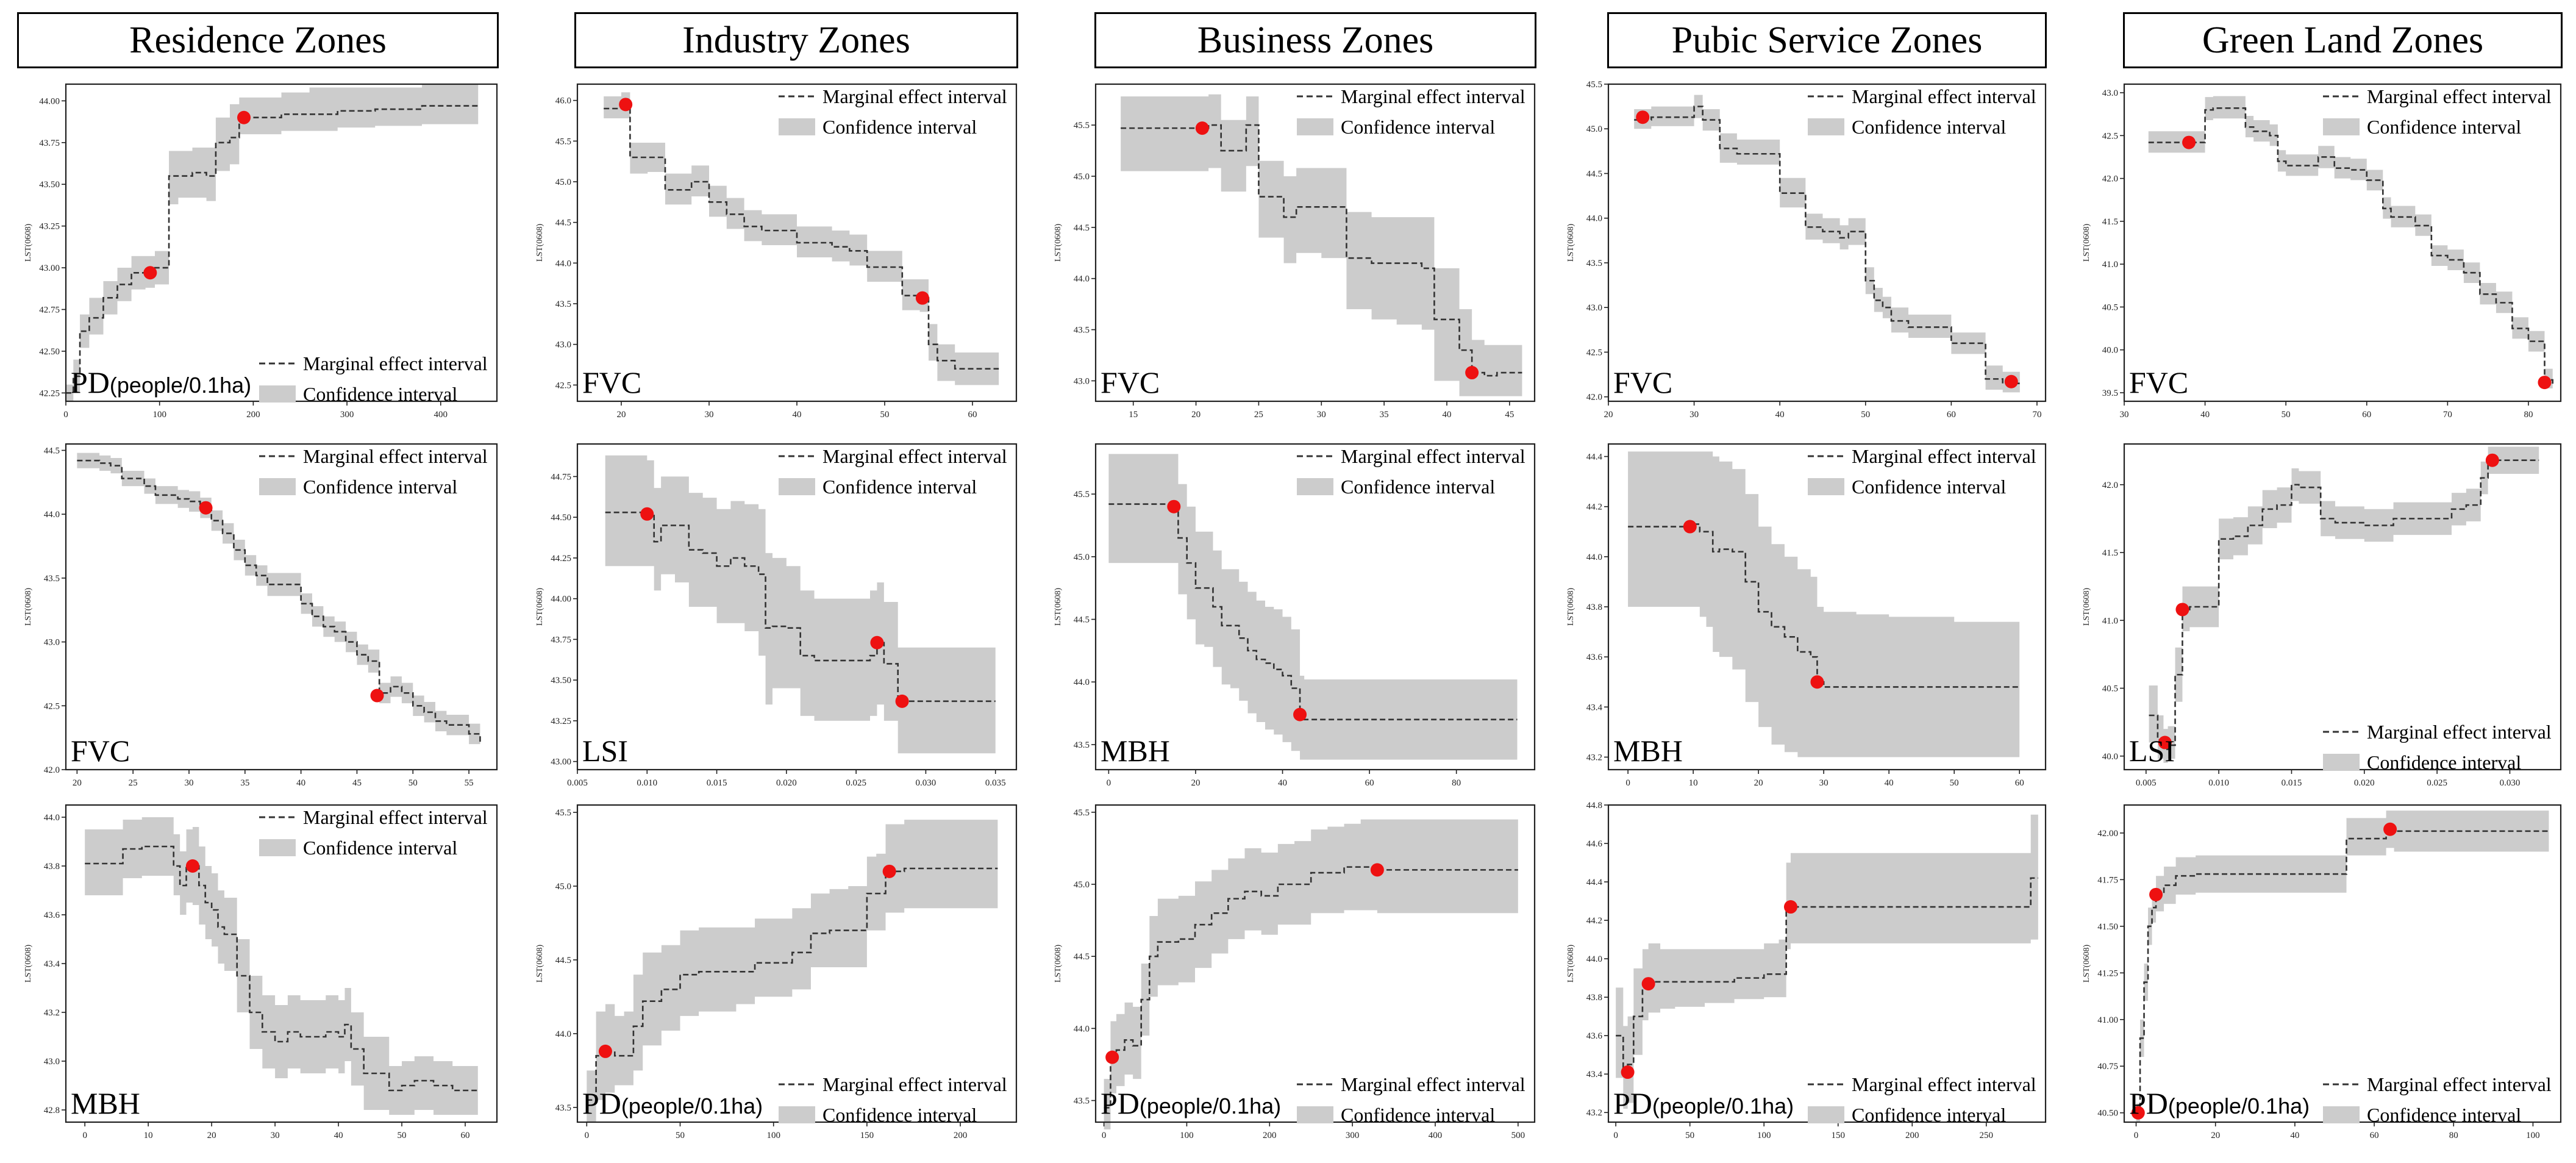  I want to click on variable-label: MBH, so click(106, 1103).